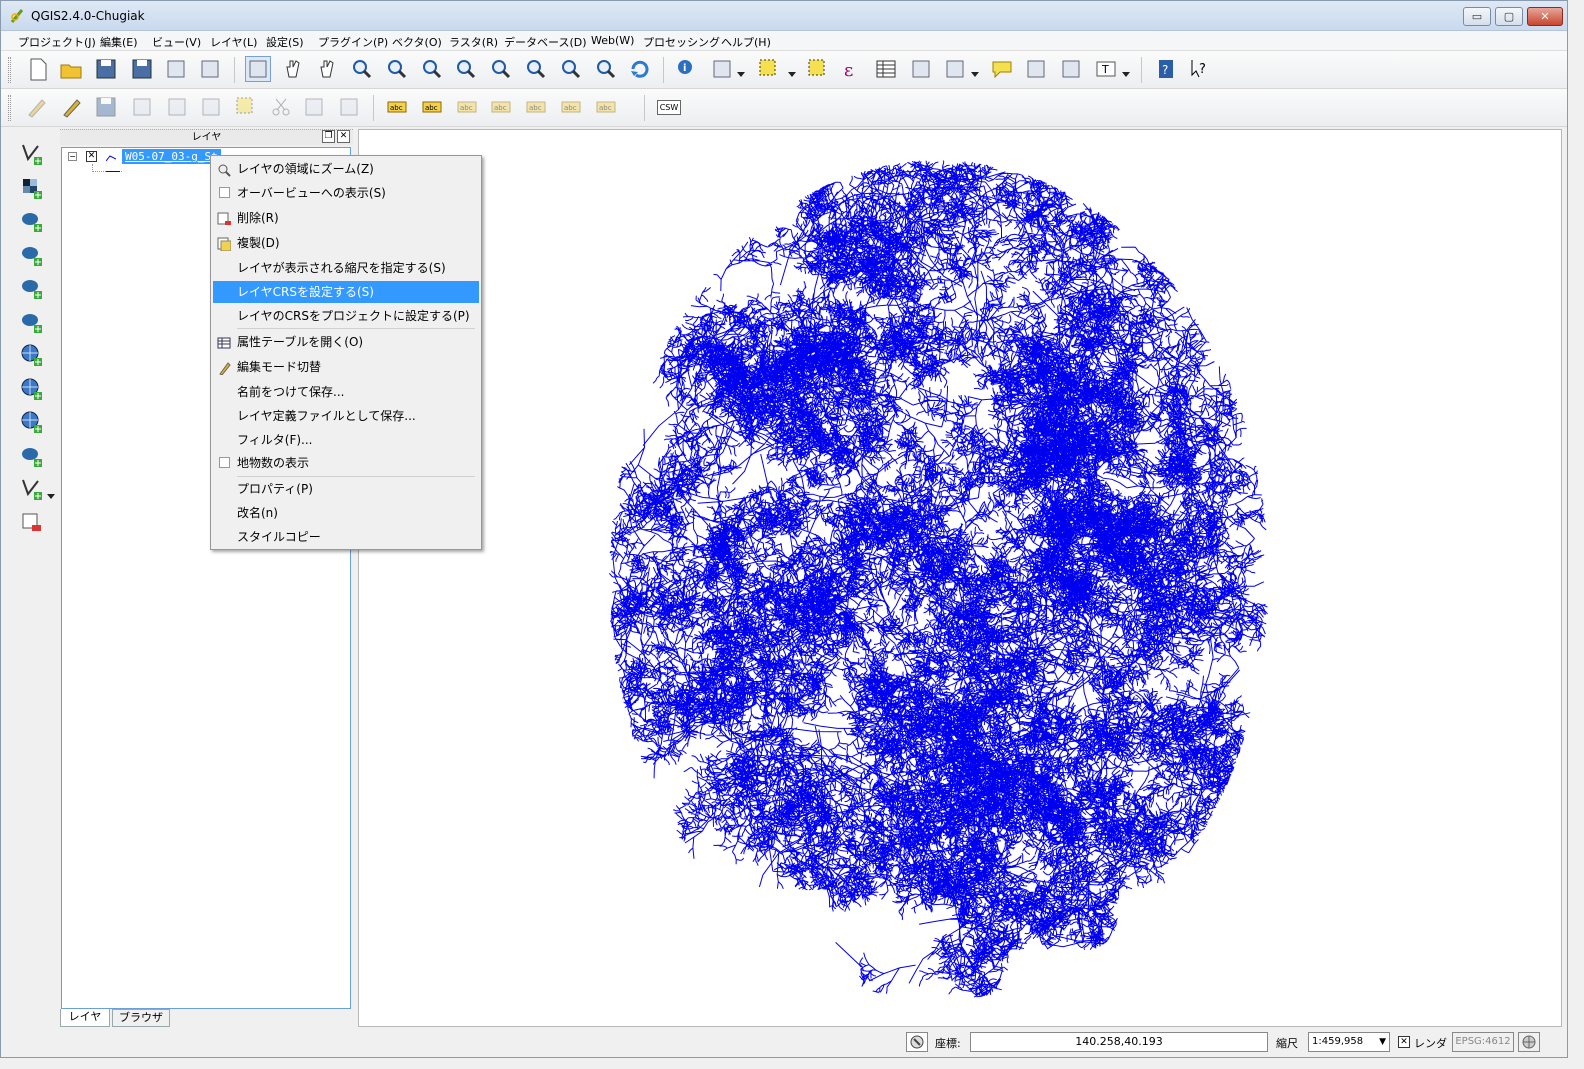 This screenshot has height=1069, width=1584. Describe the element at coordinates (1071, 69) in the screenshot. I see `show-bookmarks-icon` at that location.